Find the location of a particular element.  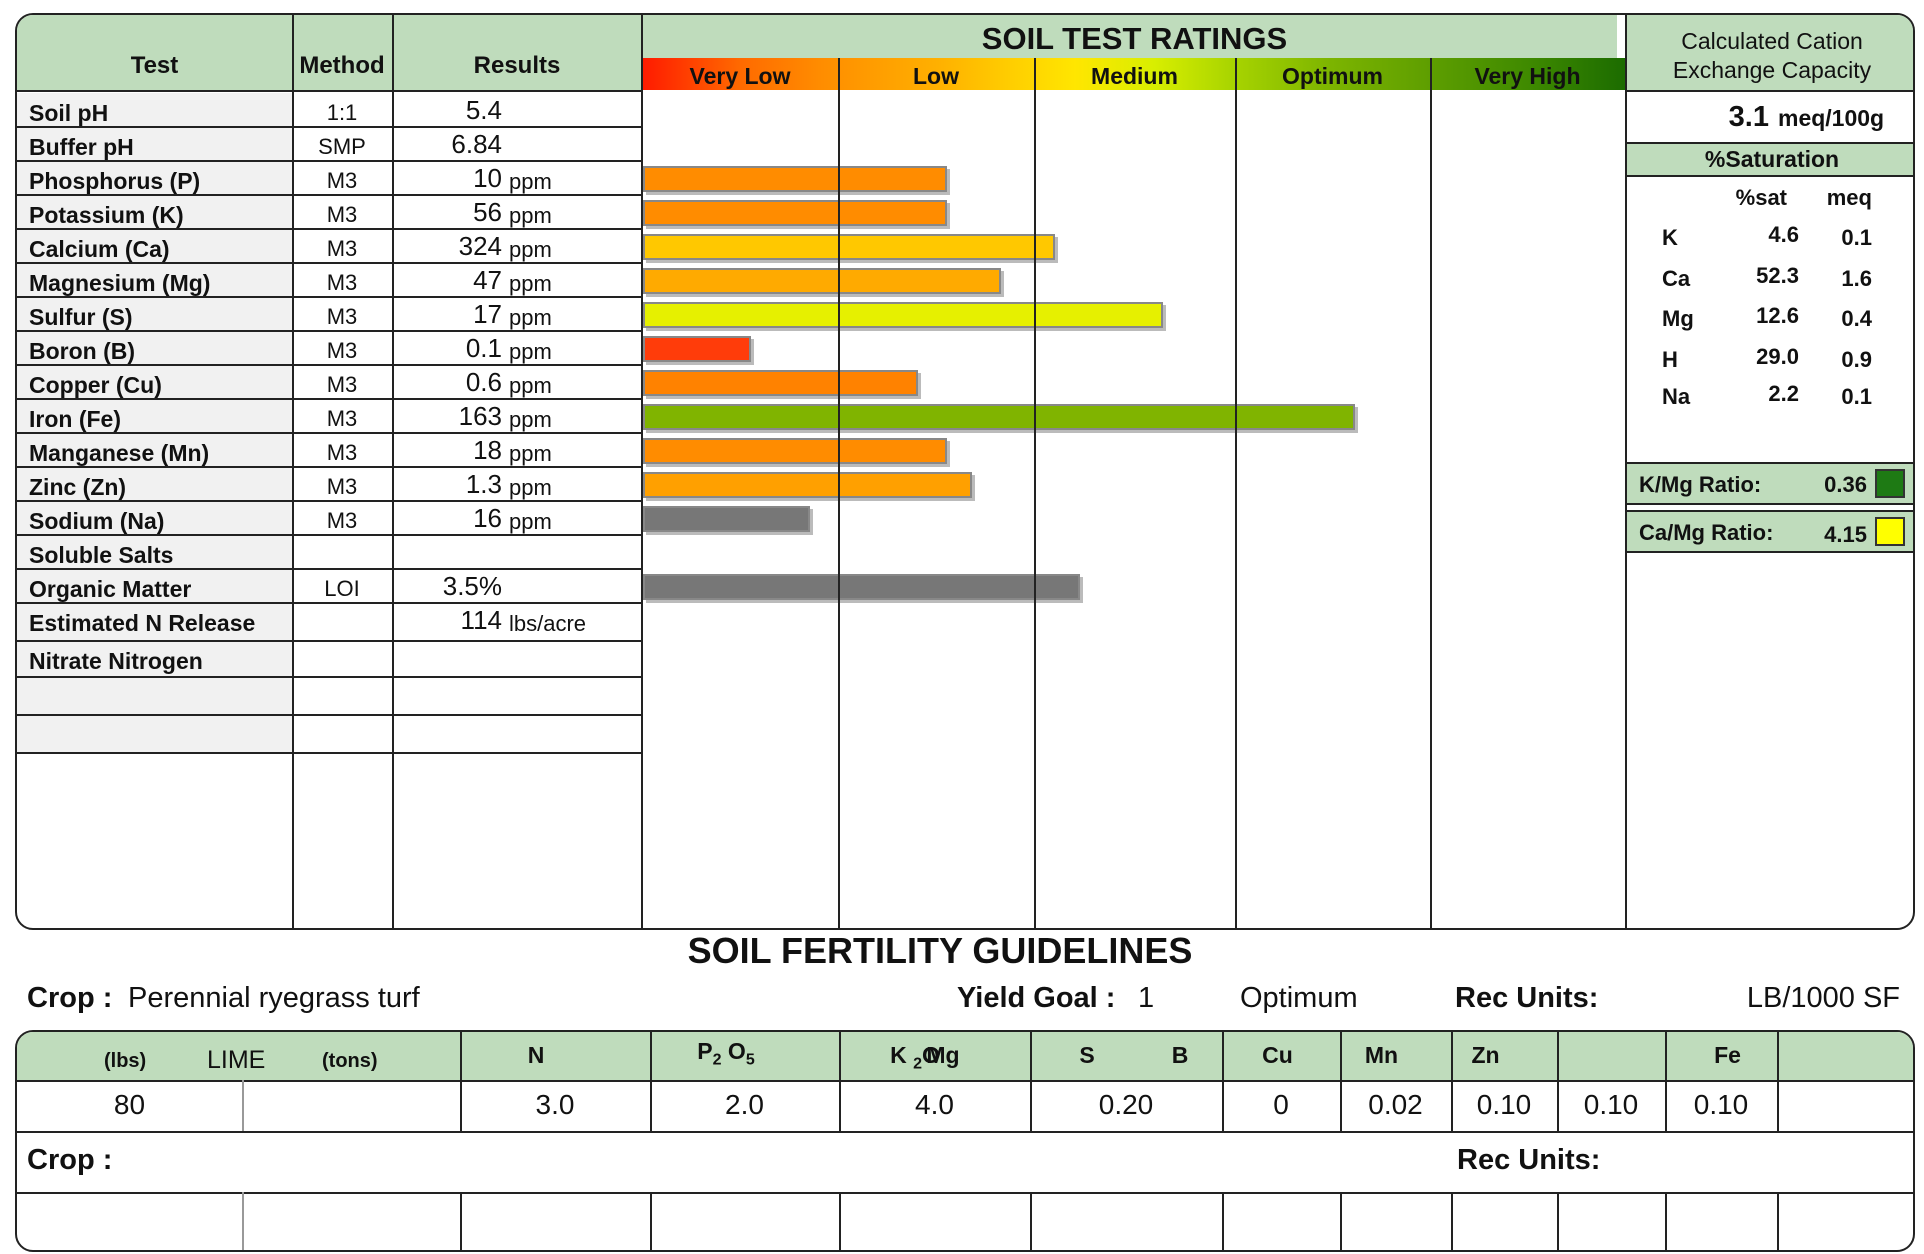

sat-meq: 0.9 is located at coordinates (1856, 359).